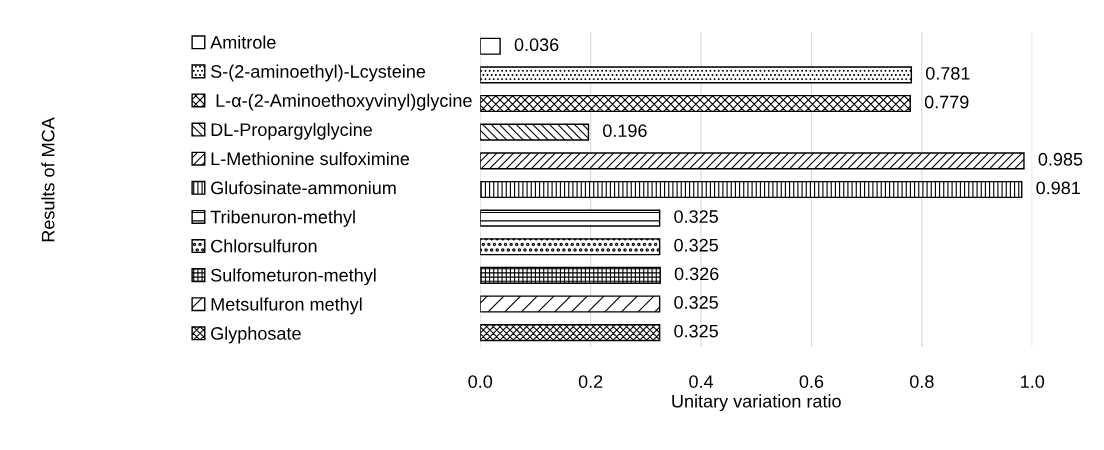  What do you see at coordinates (243, 42) in the screenshot?
I see `legend-label: Amitrole` at bounding box center [243, 42].